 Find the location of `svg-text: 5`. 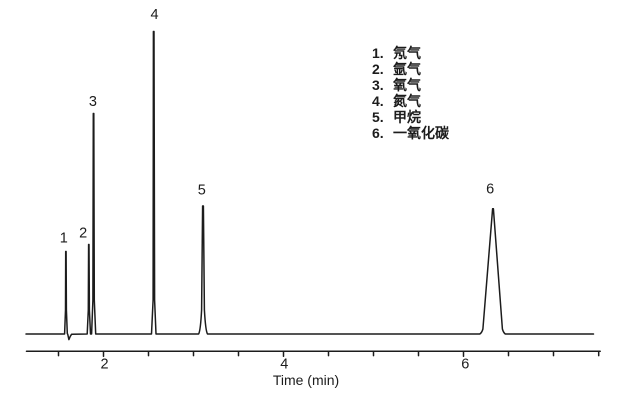

svg-text: 5 is located at coordinates (202, 191).